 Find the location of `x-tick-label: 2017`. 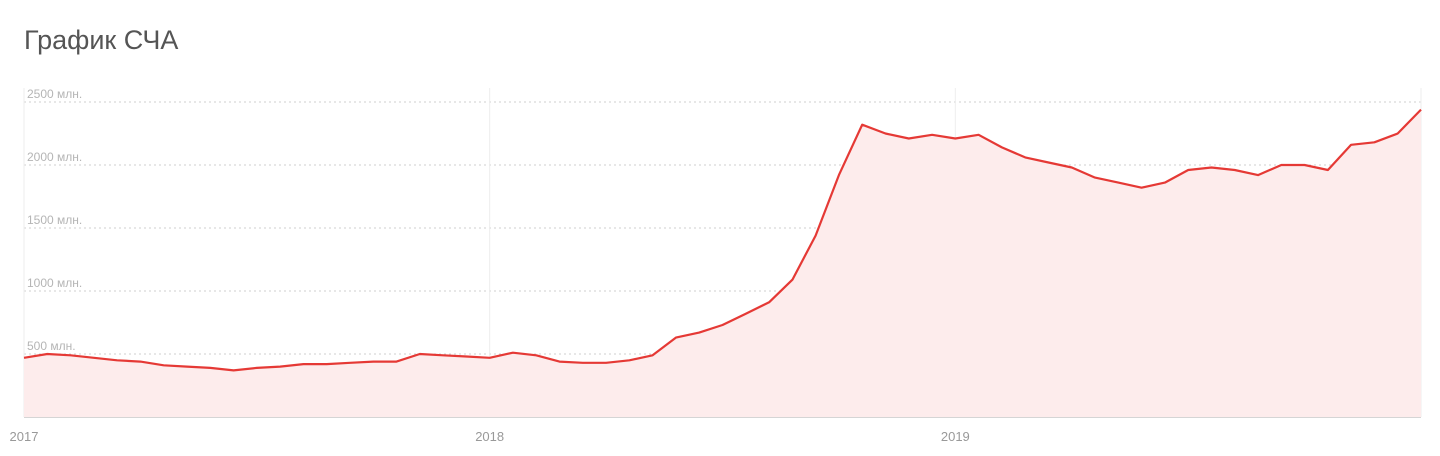

x-tick-label: 2017 is located at coordinates (24, 436).